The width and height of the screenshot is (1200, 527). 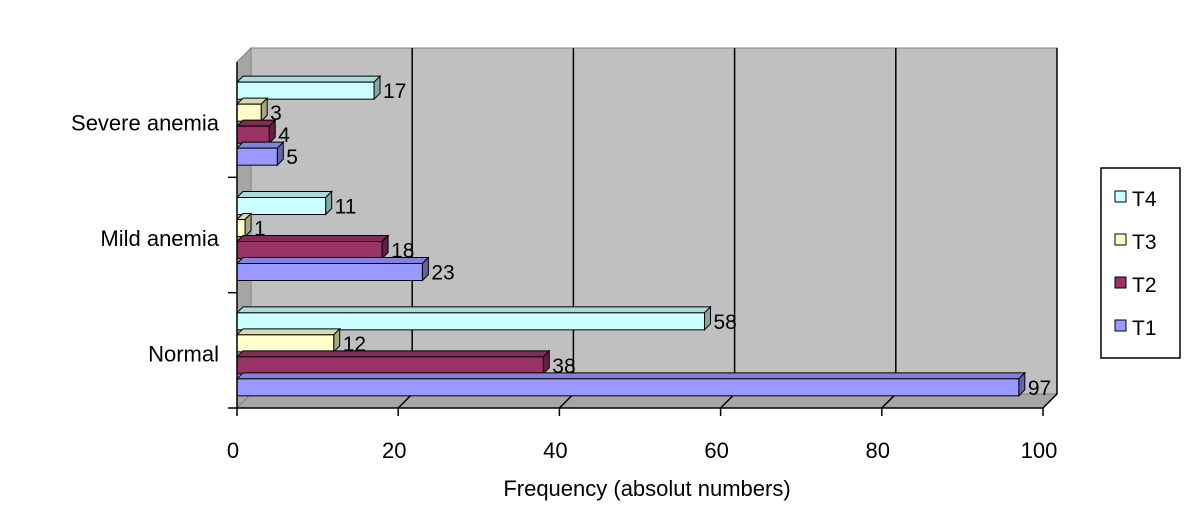 What do you see at coordinates (233, 450) in the screenshot?
I see `x-tick-label: 0` at bounding box center [233, 450].